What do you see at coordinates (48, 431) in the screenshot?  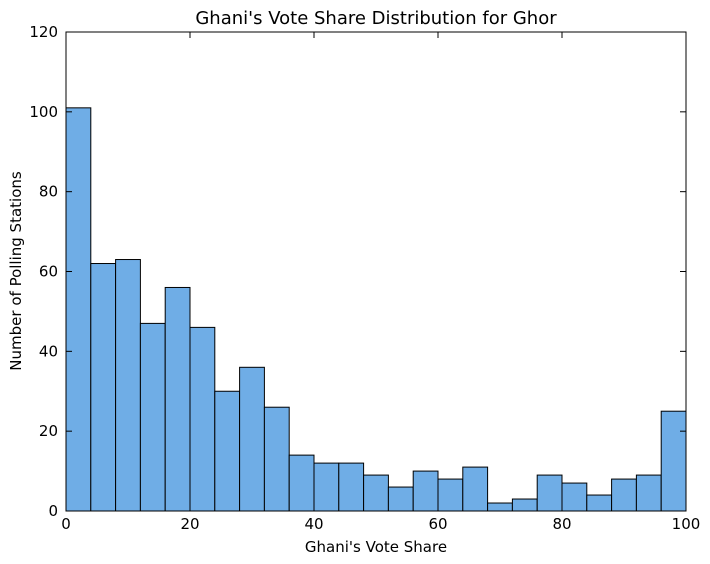 I see `y-tick-label-1: 20` at bounding box center [48, 431].